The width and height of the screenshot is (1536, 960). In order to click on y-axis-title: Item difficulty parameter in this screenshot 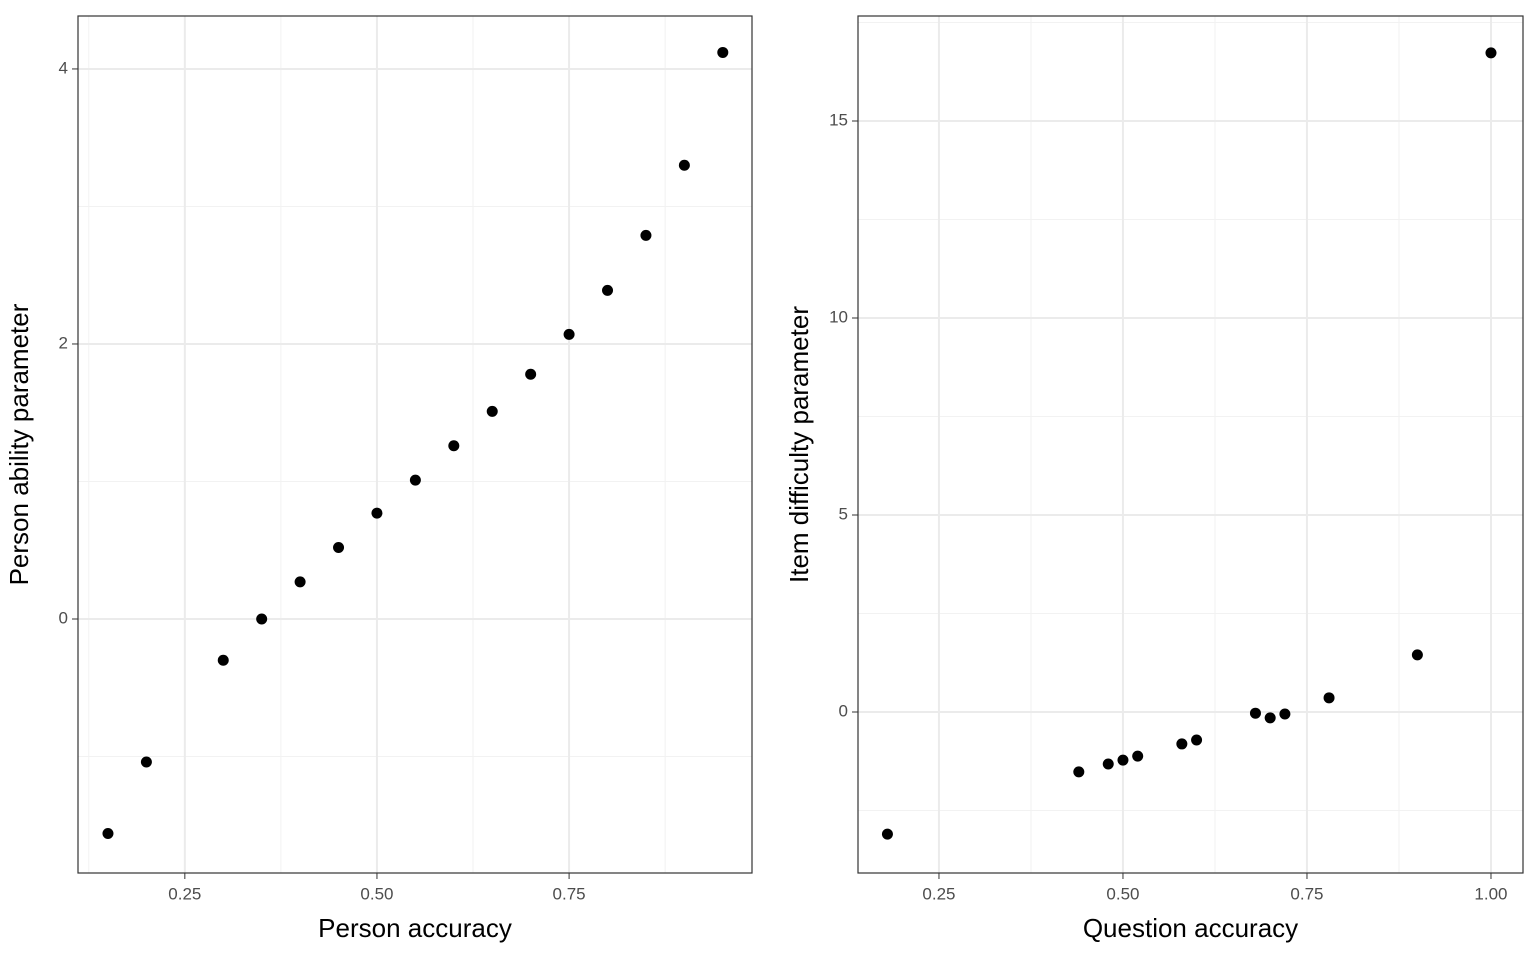, I will do `click(799, 444)`.